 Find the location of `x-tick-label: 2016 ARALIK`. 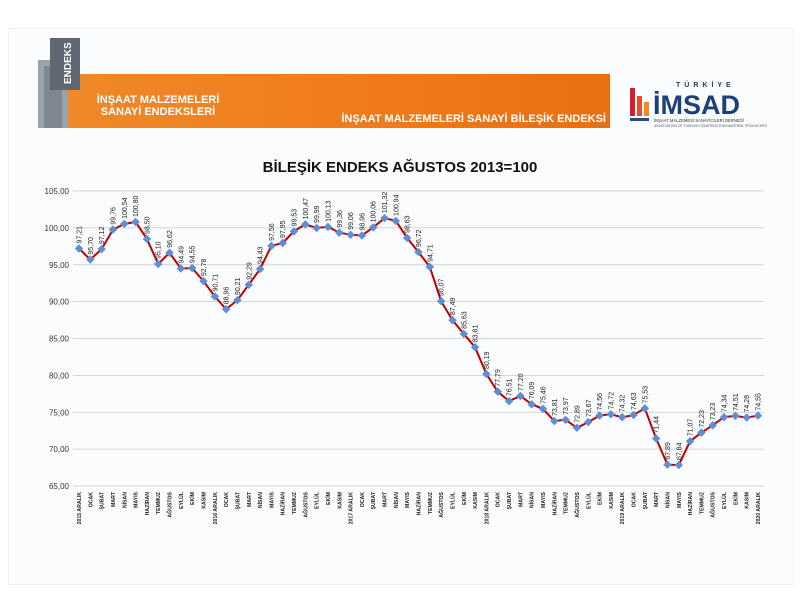

x-tick-label: 2016 ARALIK is located at coordinates (216, 508).